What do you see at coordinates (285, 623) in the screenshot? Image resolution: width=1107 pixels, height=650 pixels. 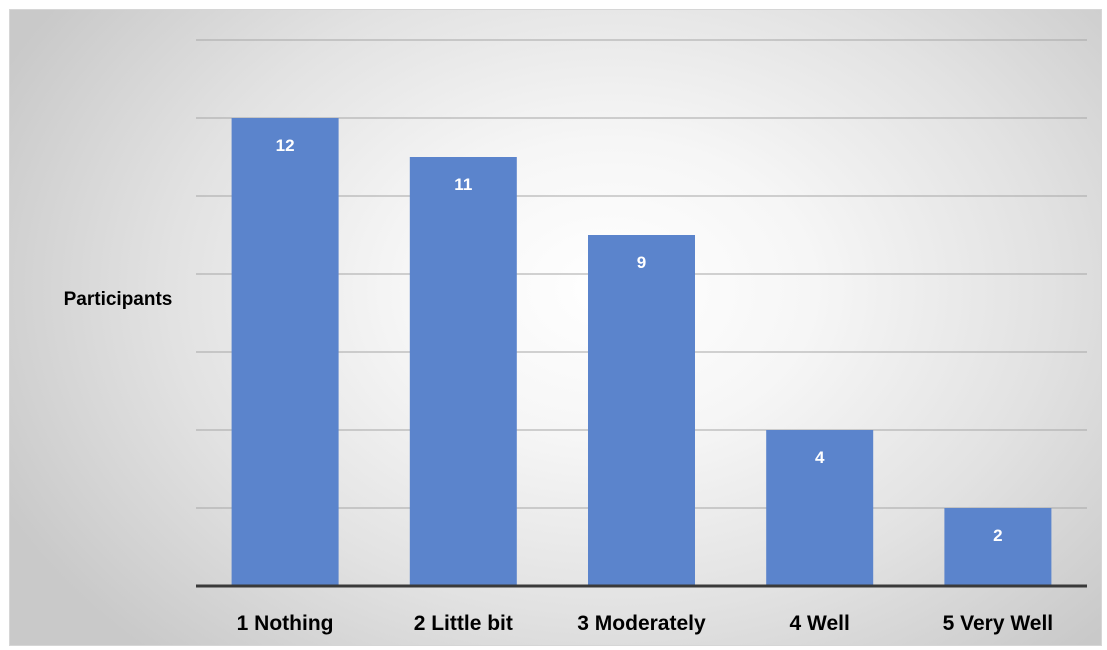 I see `category-label: 1 Nothing` at bounding box center [285, 623].